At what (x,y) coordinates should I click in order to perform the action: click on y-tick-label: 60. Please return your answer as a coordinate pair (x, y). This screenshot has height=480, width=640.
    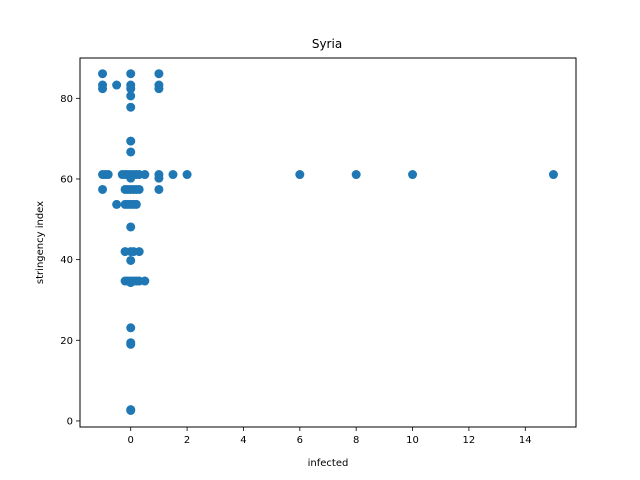
    Looking at the image, I should click on (66, 179).